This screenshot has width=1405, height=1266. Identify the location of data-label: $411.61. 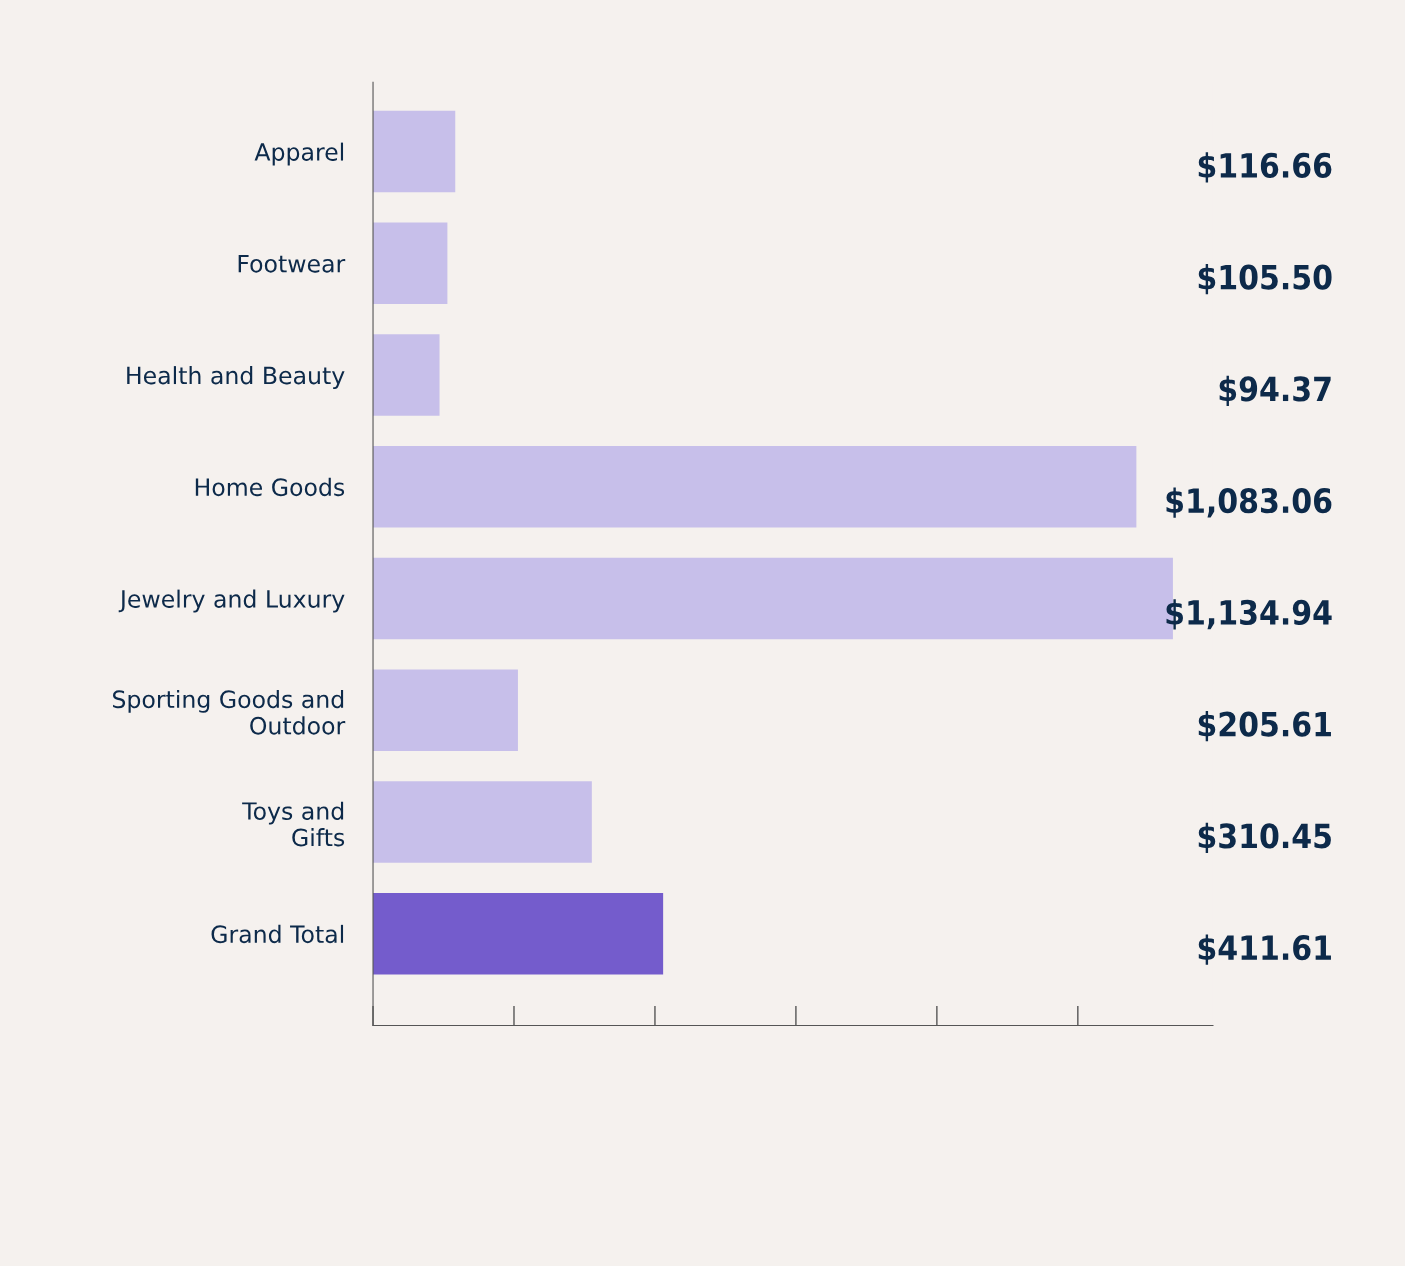
(1264, 949).